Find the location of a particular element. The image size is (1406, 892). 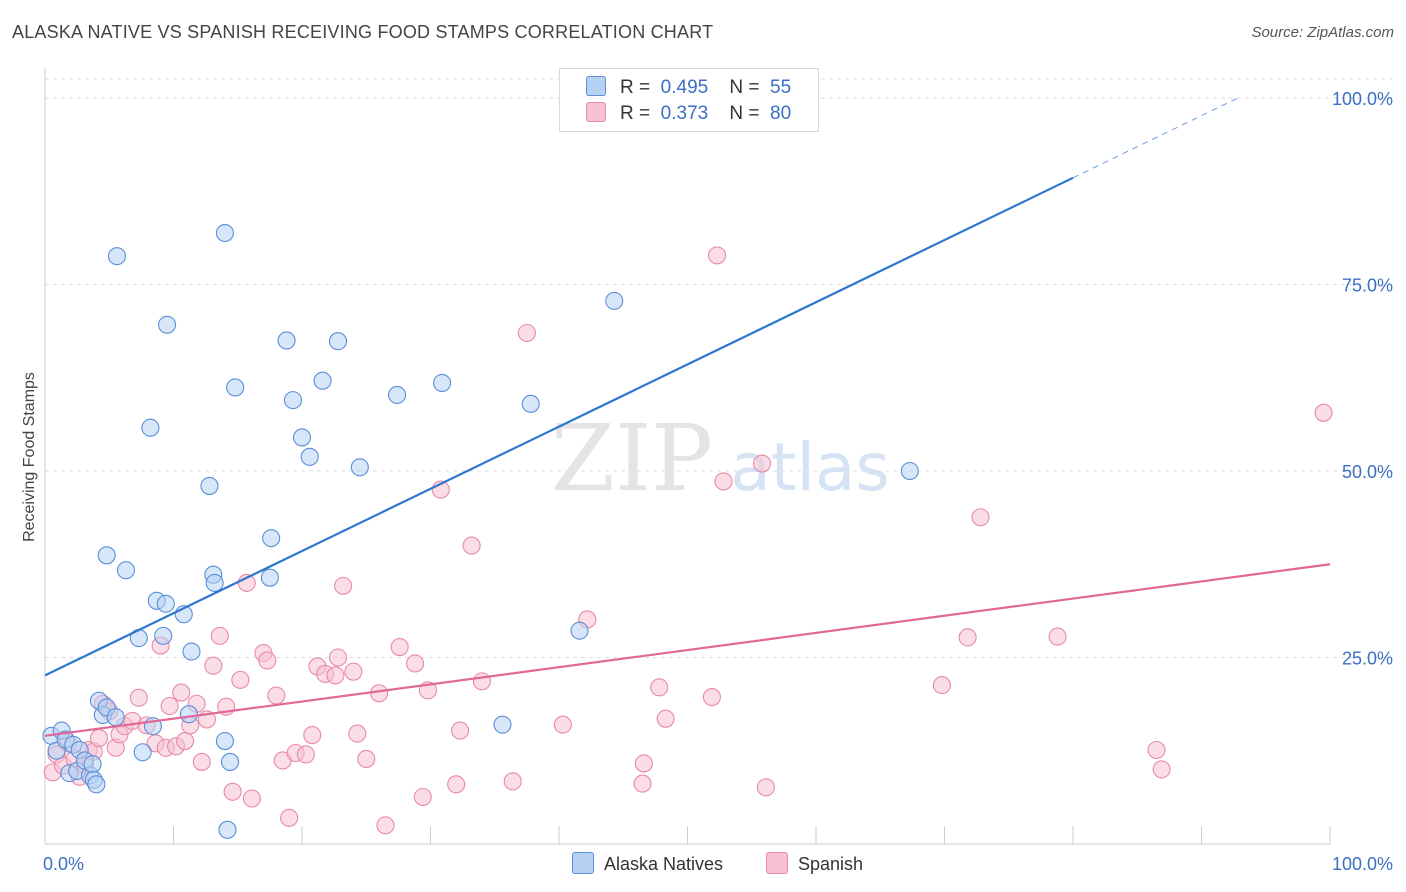

series-legend-spanish: Spanish is located at coordinates (814, 863).